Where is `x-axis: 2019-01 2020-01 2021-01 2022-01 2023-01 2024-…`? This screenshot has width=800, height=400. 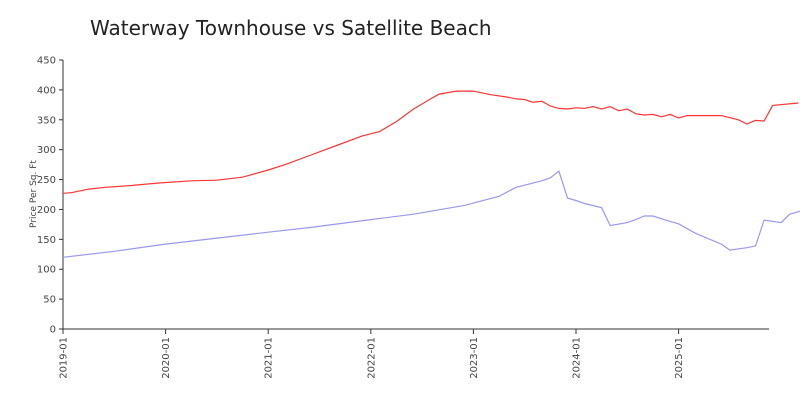
x-axis: 2019-01 2020-01 2021-01 2022-01 2023-01 2024-… is located at coordinates (414, 353).